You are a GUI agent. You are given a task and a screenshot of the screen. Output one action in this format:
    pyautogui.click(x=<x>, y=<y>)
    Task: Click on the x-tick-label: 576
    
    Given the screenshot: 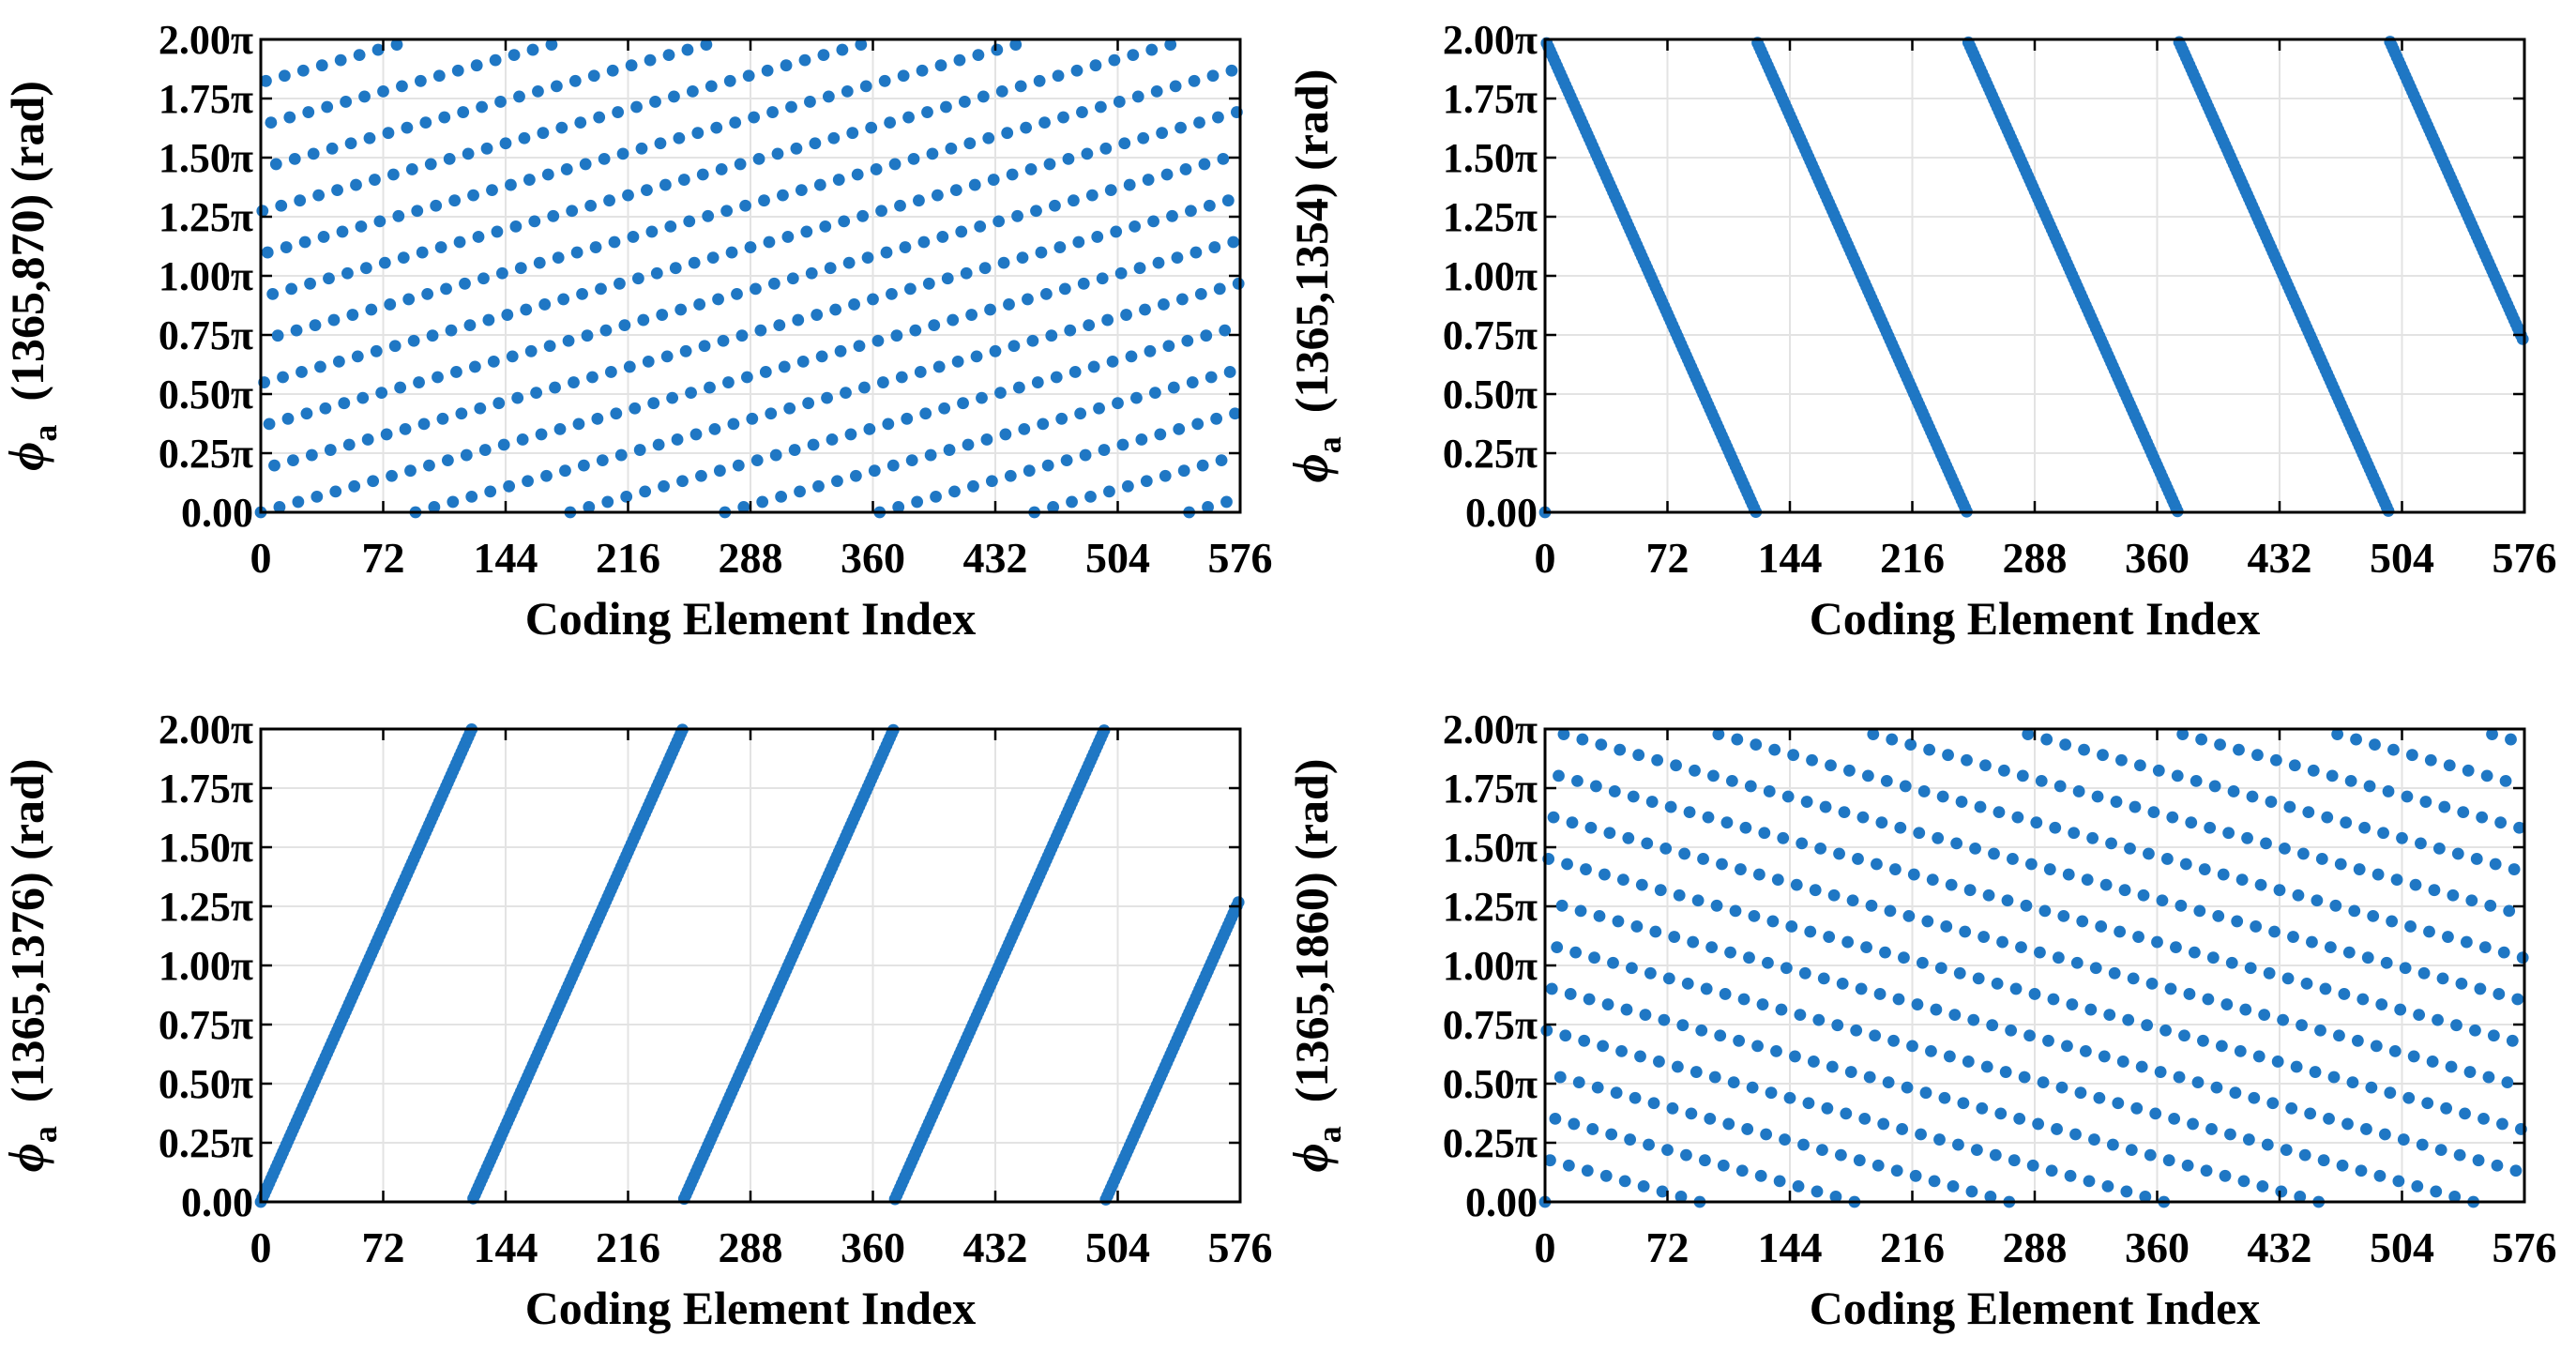 What is the action you would take?
    pyautogui.click(x=2525, y=558)
    